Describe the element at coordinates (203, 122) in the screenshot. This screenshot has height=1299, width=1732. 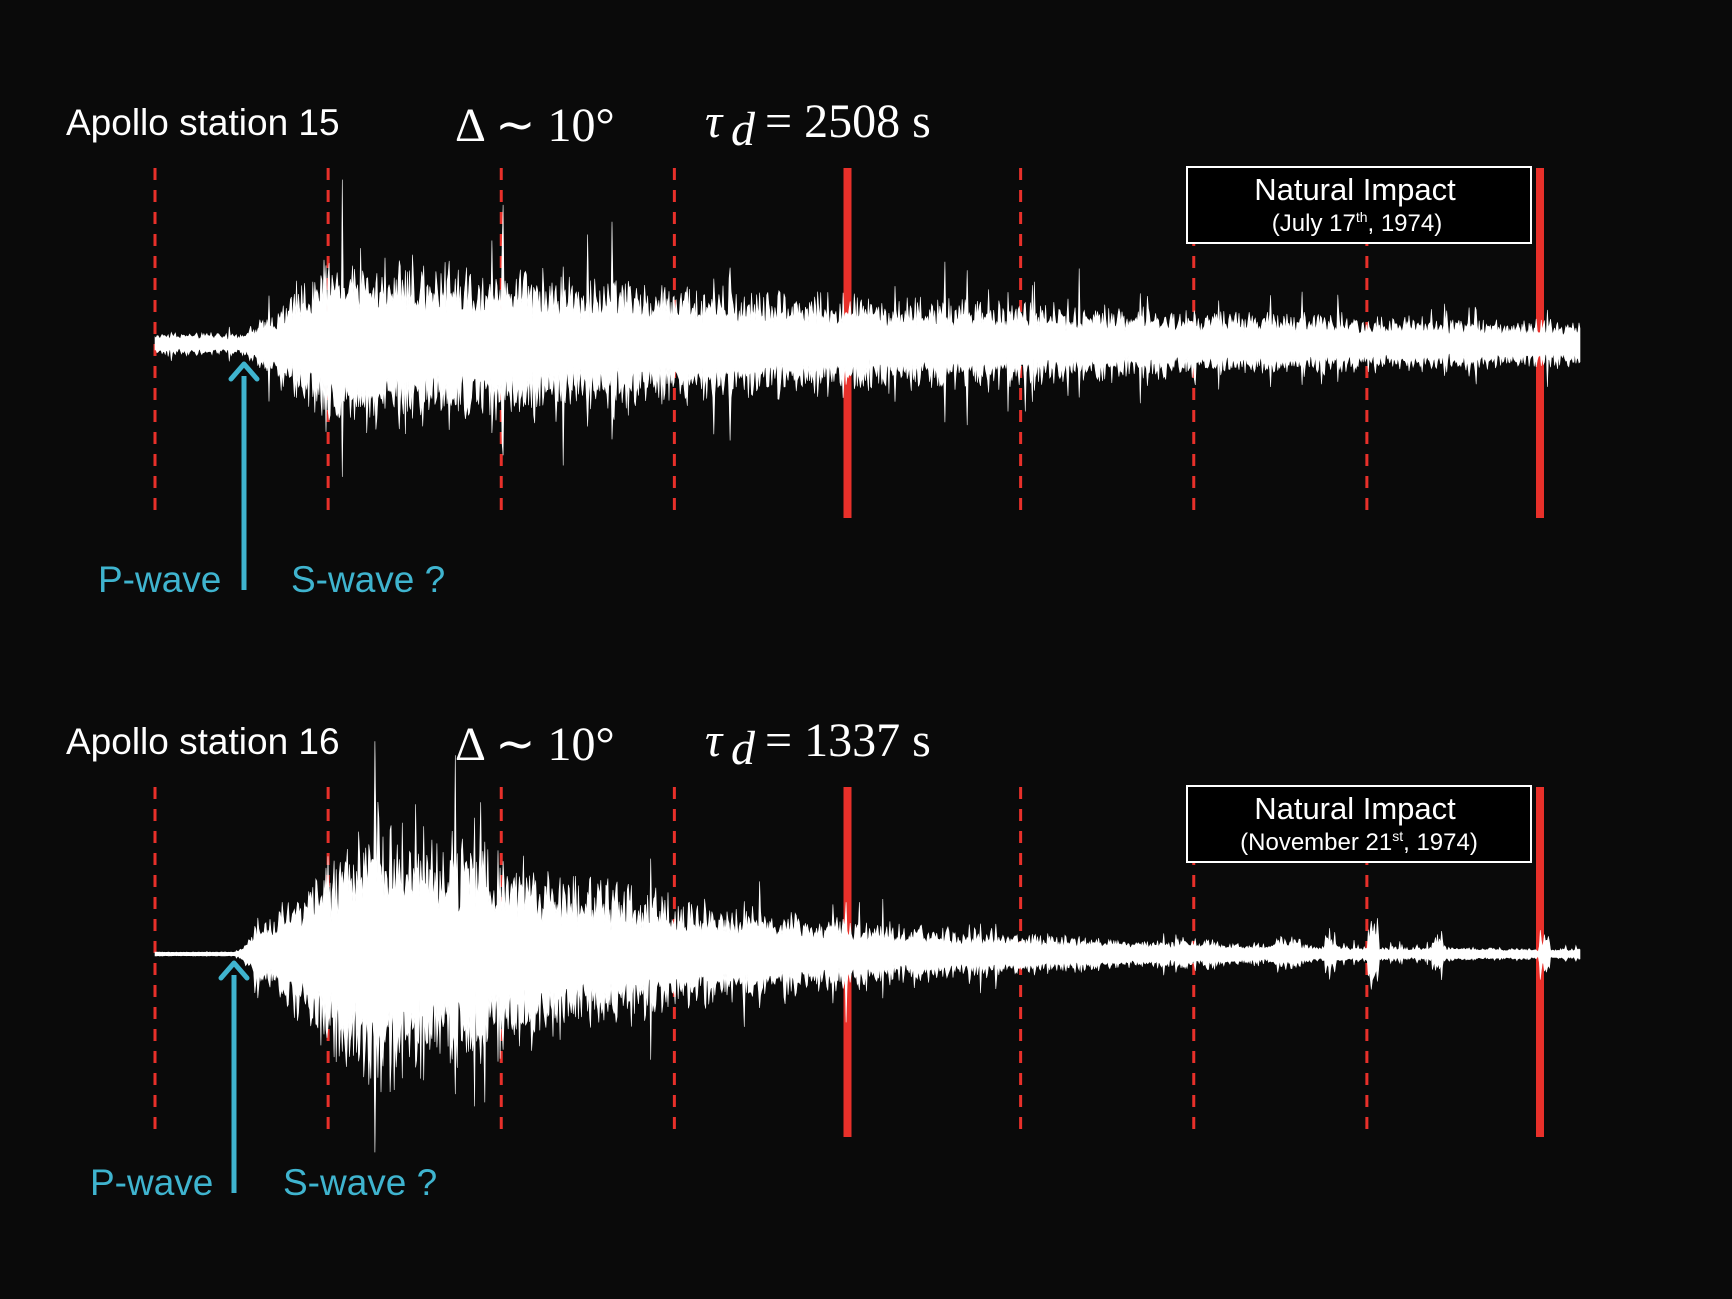
I see `panel-title: Apollo station 15` at that location.